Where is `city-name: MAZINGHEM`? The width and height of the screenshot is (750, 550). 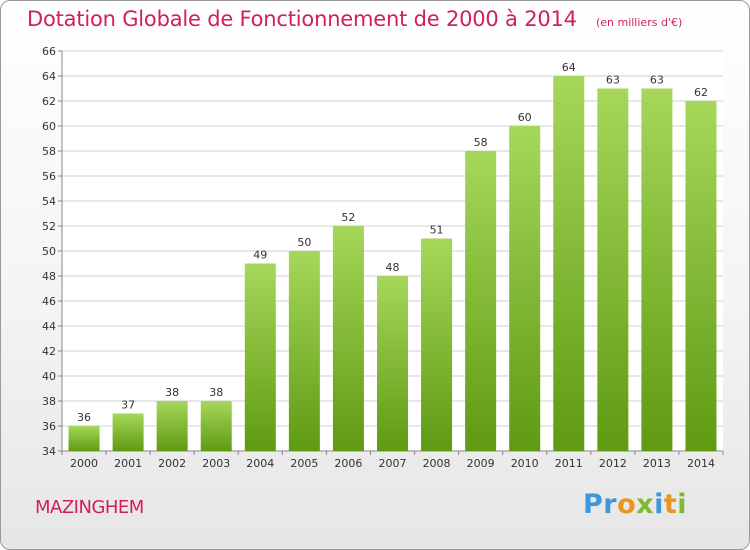
city-name: MAZINGHEM is located at coordinates (89, 507).